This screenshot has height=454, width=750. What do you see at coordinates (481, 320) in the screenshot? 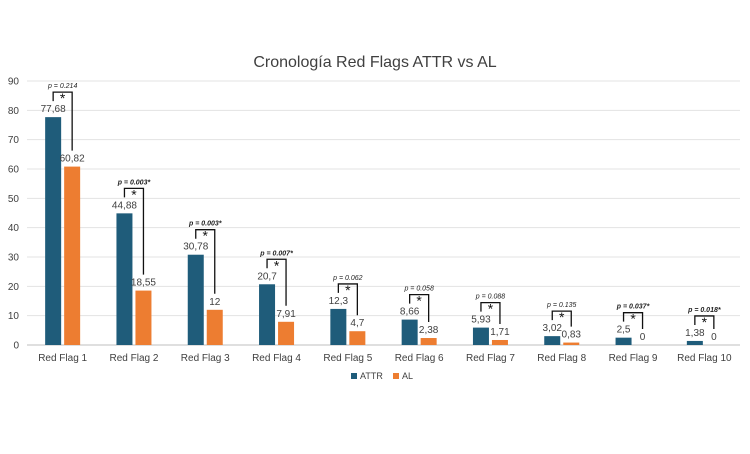
I see `data-label-attr: 5,93` at bounding box center [481, 320].